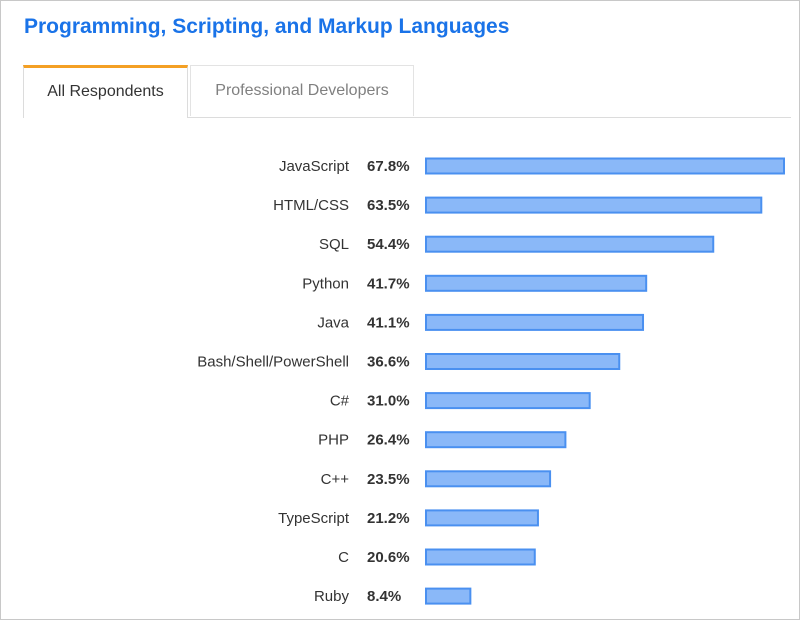  What do you see at coordinates (388, 440) in the screenshot?
I see `value-label: 26.4%` at bounding box center [388, 440].